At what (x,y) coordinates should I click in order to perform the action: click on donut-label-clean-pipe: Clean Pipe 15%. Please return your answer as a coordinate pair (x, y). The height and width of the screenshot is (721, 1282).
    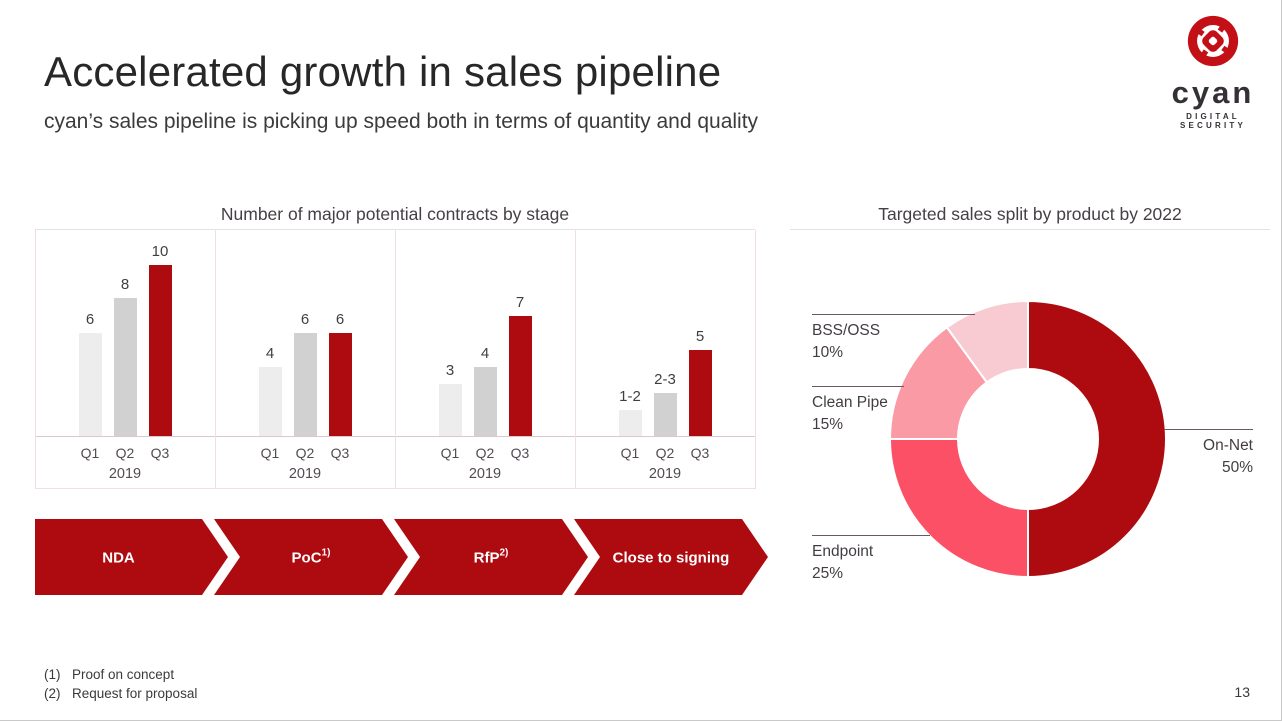
    Looking at the image, I should click on (858, 411).